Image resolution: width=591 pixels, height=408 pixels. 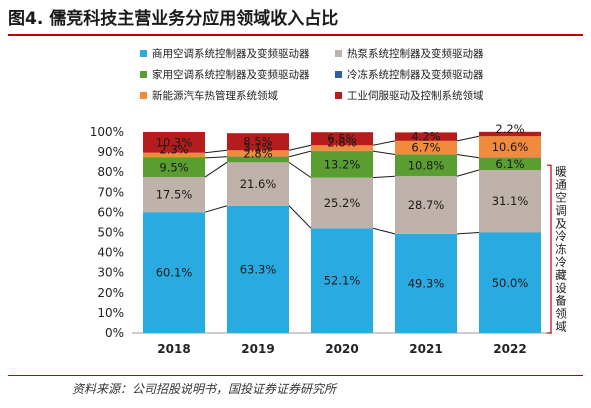 I want to click on y-tick-label: 0%, so click(x=114, y=333).